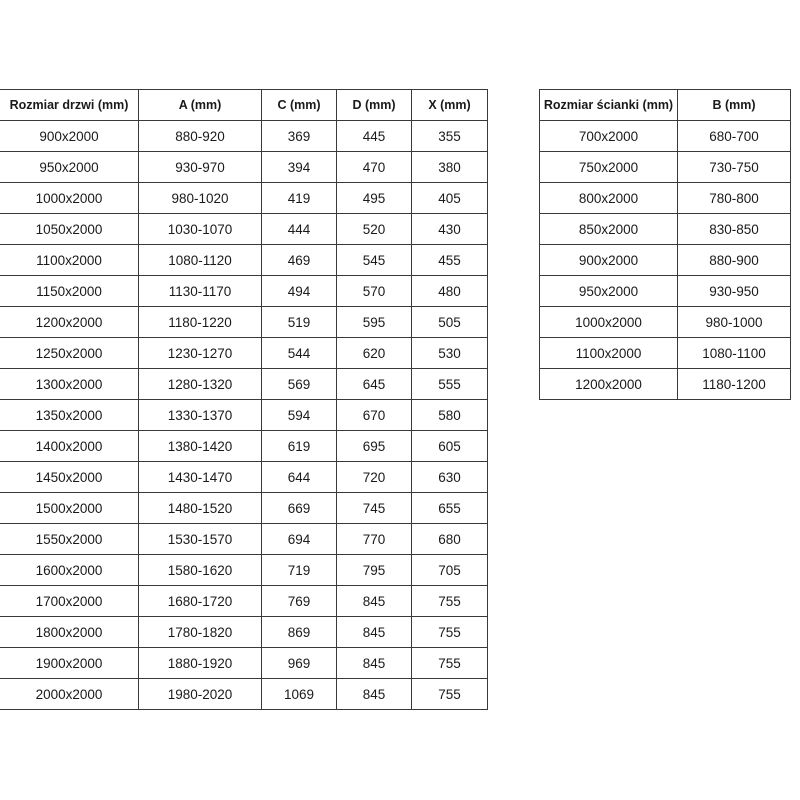  What do you see at coordinates (608, 136) in the screenshot?
I see `table-cell: 700x2000` at bounding box center [608, 136].